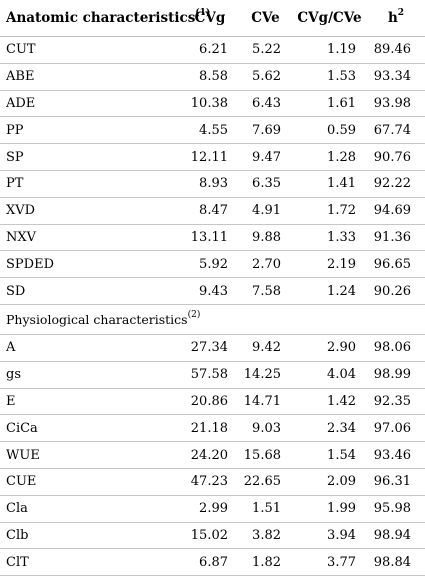 Image resolution: width=425 pixels, height=576 pixels. I want to click on cell-cvg: 47.23, so click(210, 482).